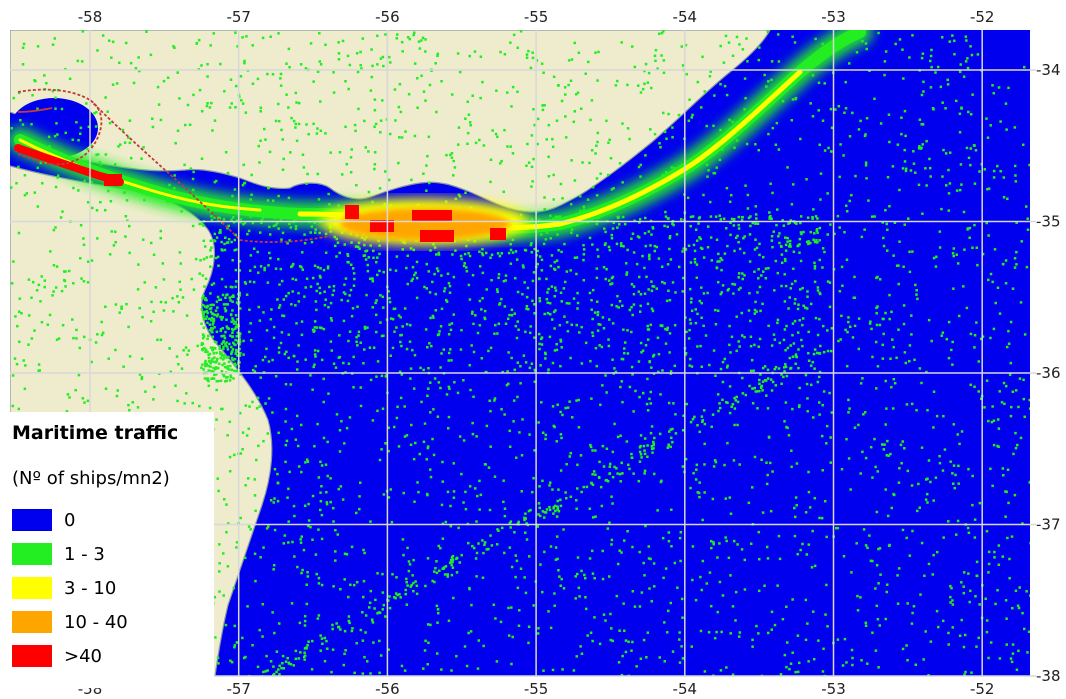 This screenshot has width=1066, height=699. What do you see at coordinates (83, 656) in the screenshot?
I see `legend-label: >40` at bounding box center [83, 656].